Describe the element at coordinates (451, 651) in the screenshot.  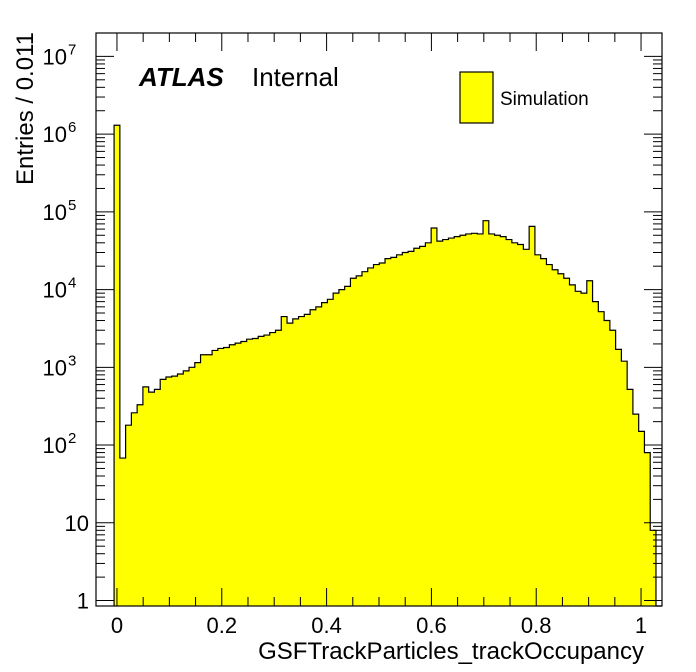
I see `x-axis-title: GSFTrackParticles_trackOccupancy` at that location.